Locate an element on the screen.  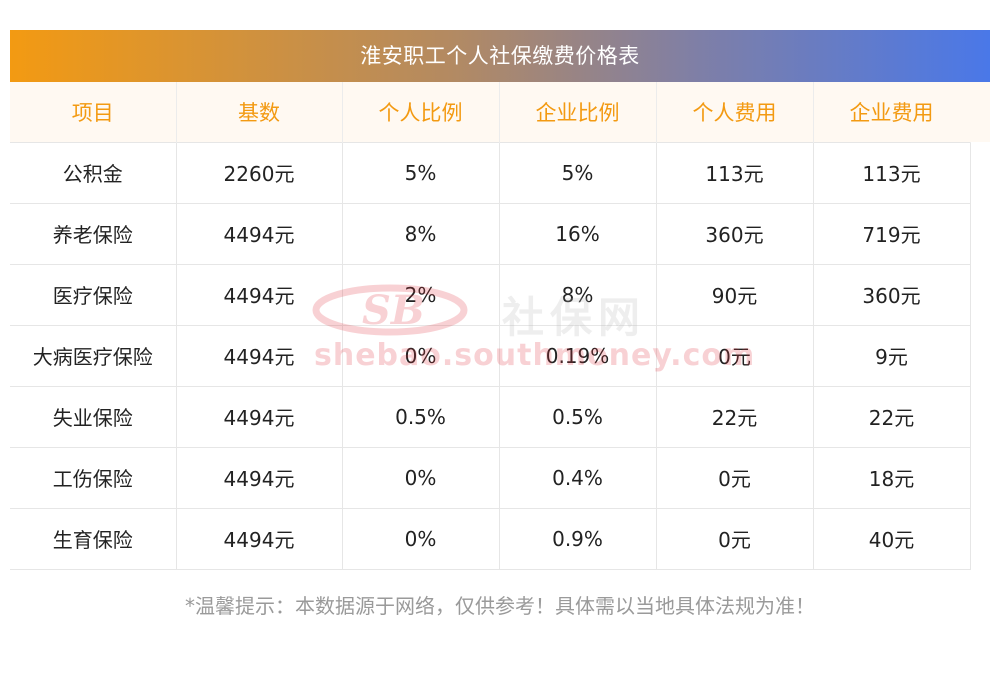
cell-personal-fee: 22元 is located at coordinates (735, 416).